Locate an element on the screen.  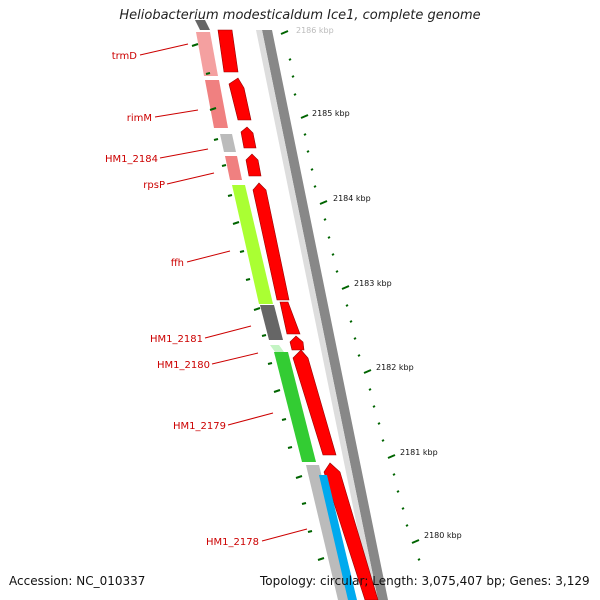
tick-label: 2181 kbp is located at coordinates (419, 452).